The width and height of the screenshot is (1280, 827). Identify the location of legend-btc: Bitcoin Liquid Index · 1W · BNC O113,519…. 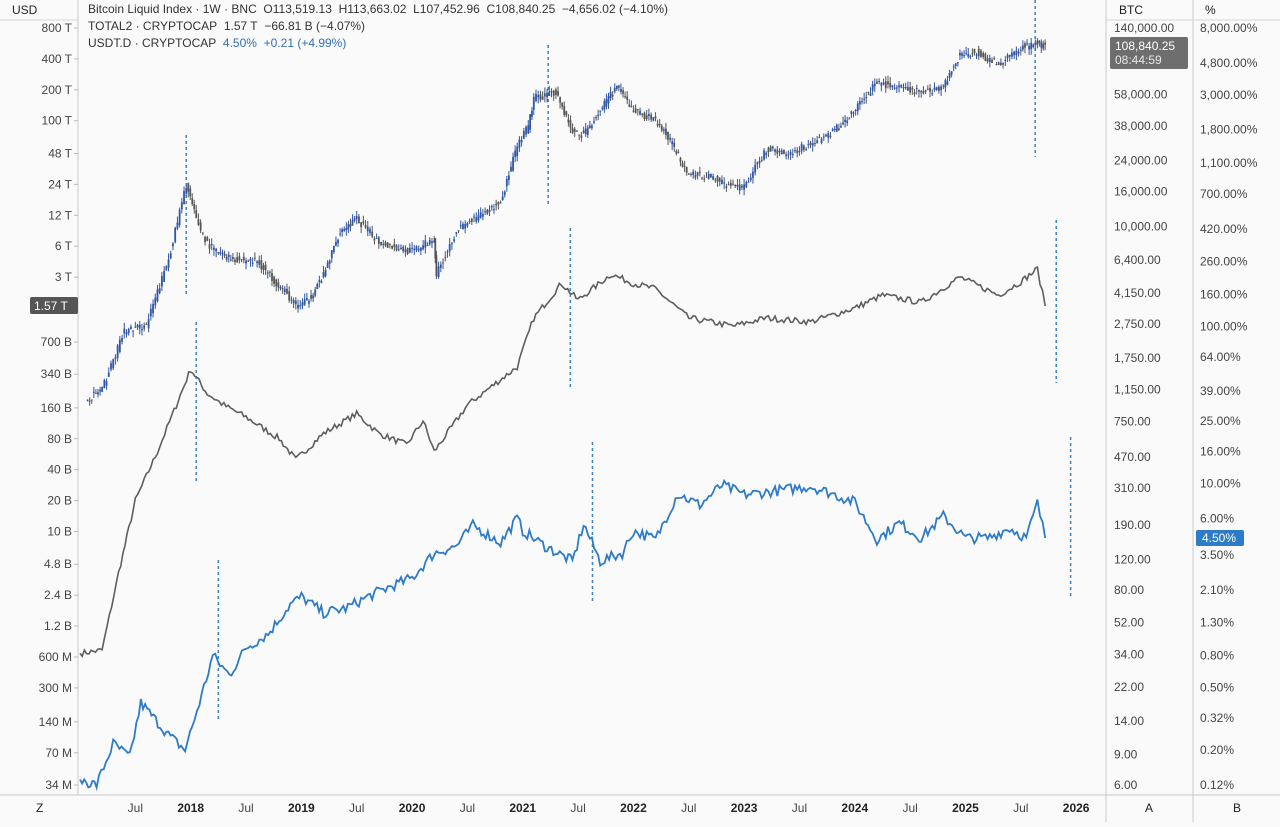
(378, 9).